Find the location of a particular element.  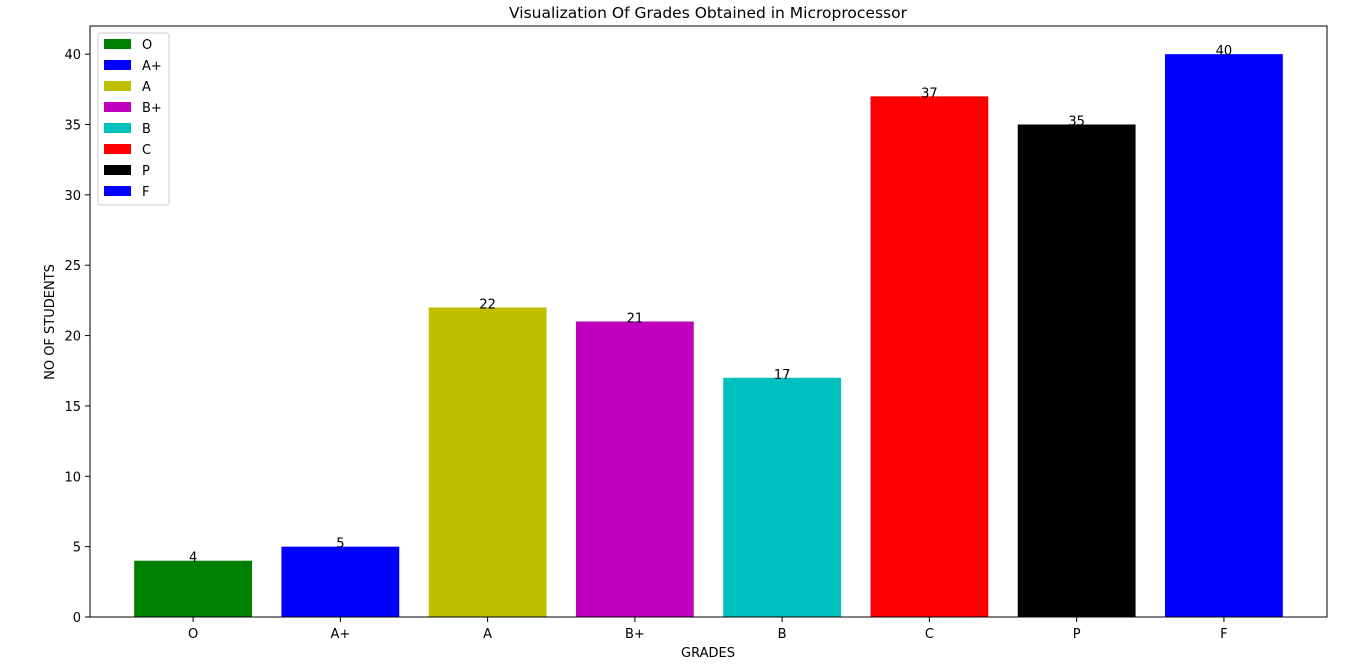

bar-a is located at coordinates (487, 462).